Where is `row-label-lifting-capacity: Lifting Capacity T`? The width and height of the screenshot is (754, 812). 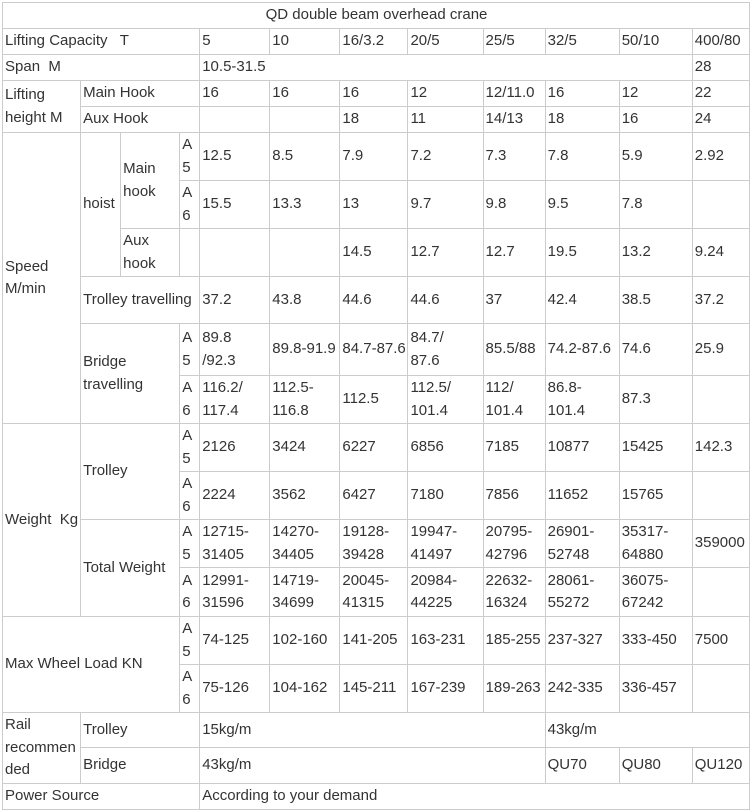 row-label-lifting-capacity: Lifting Capacity T is located at coordinates (101, 41).